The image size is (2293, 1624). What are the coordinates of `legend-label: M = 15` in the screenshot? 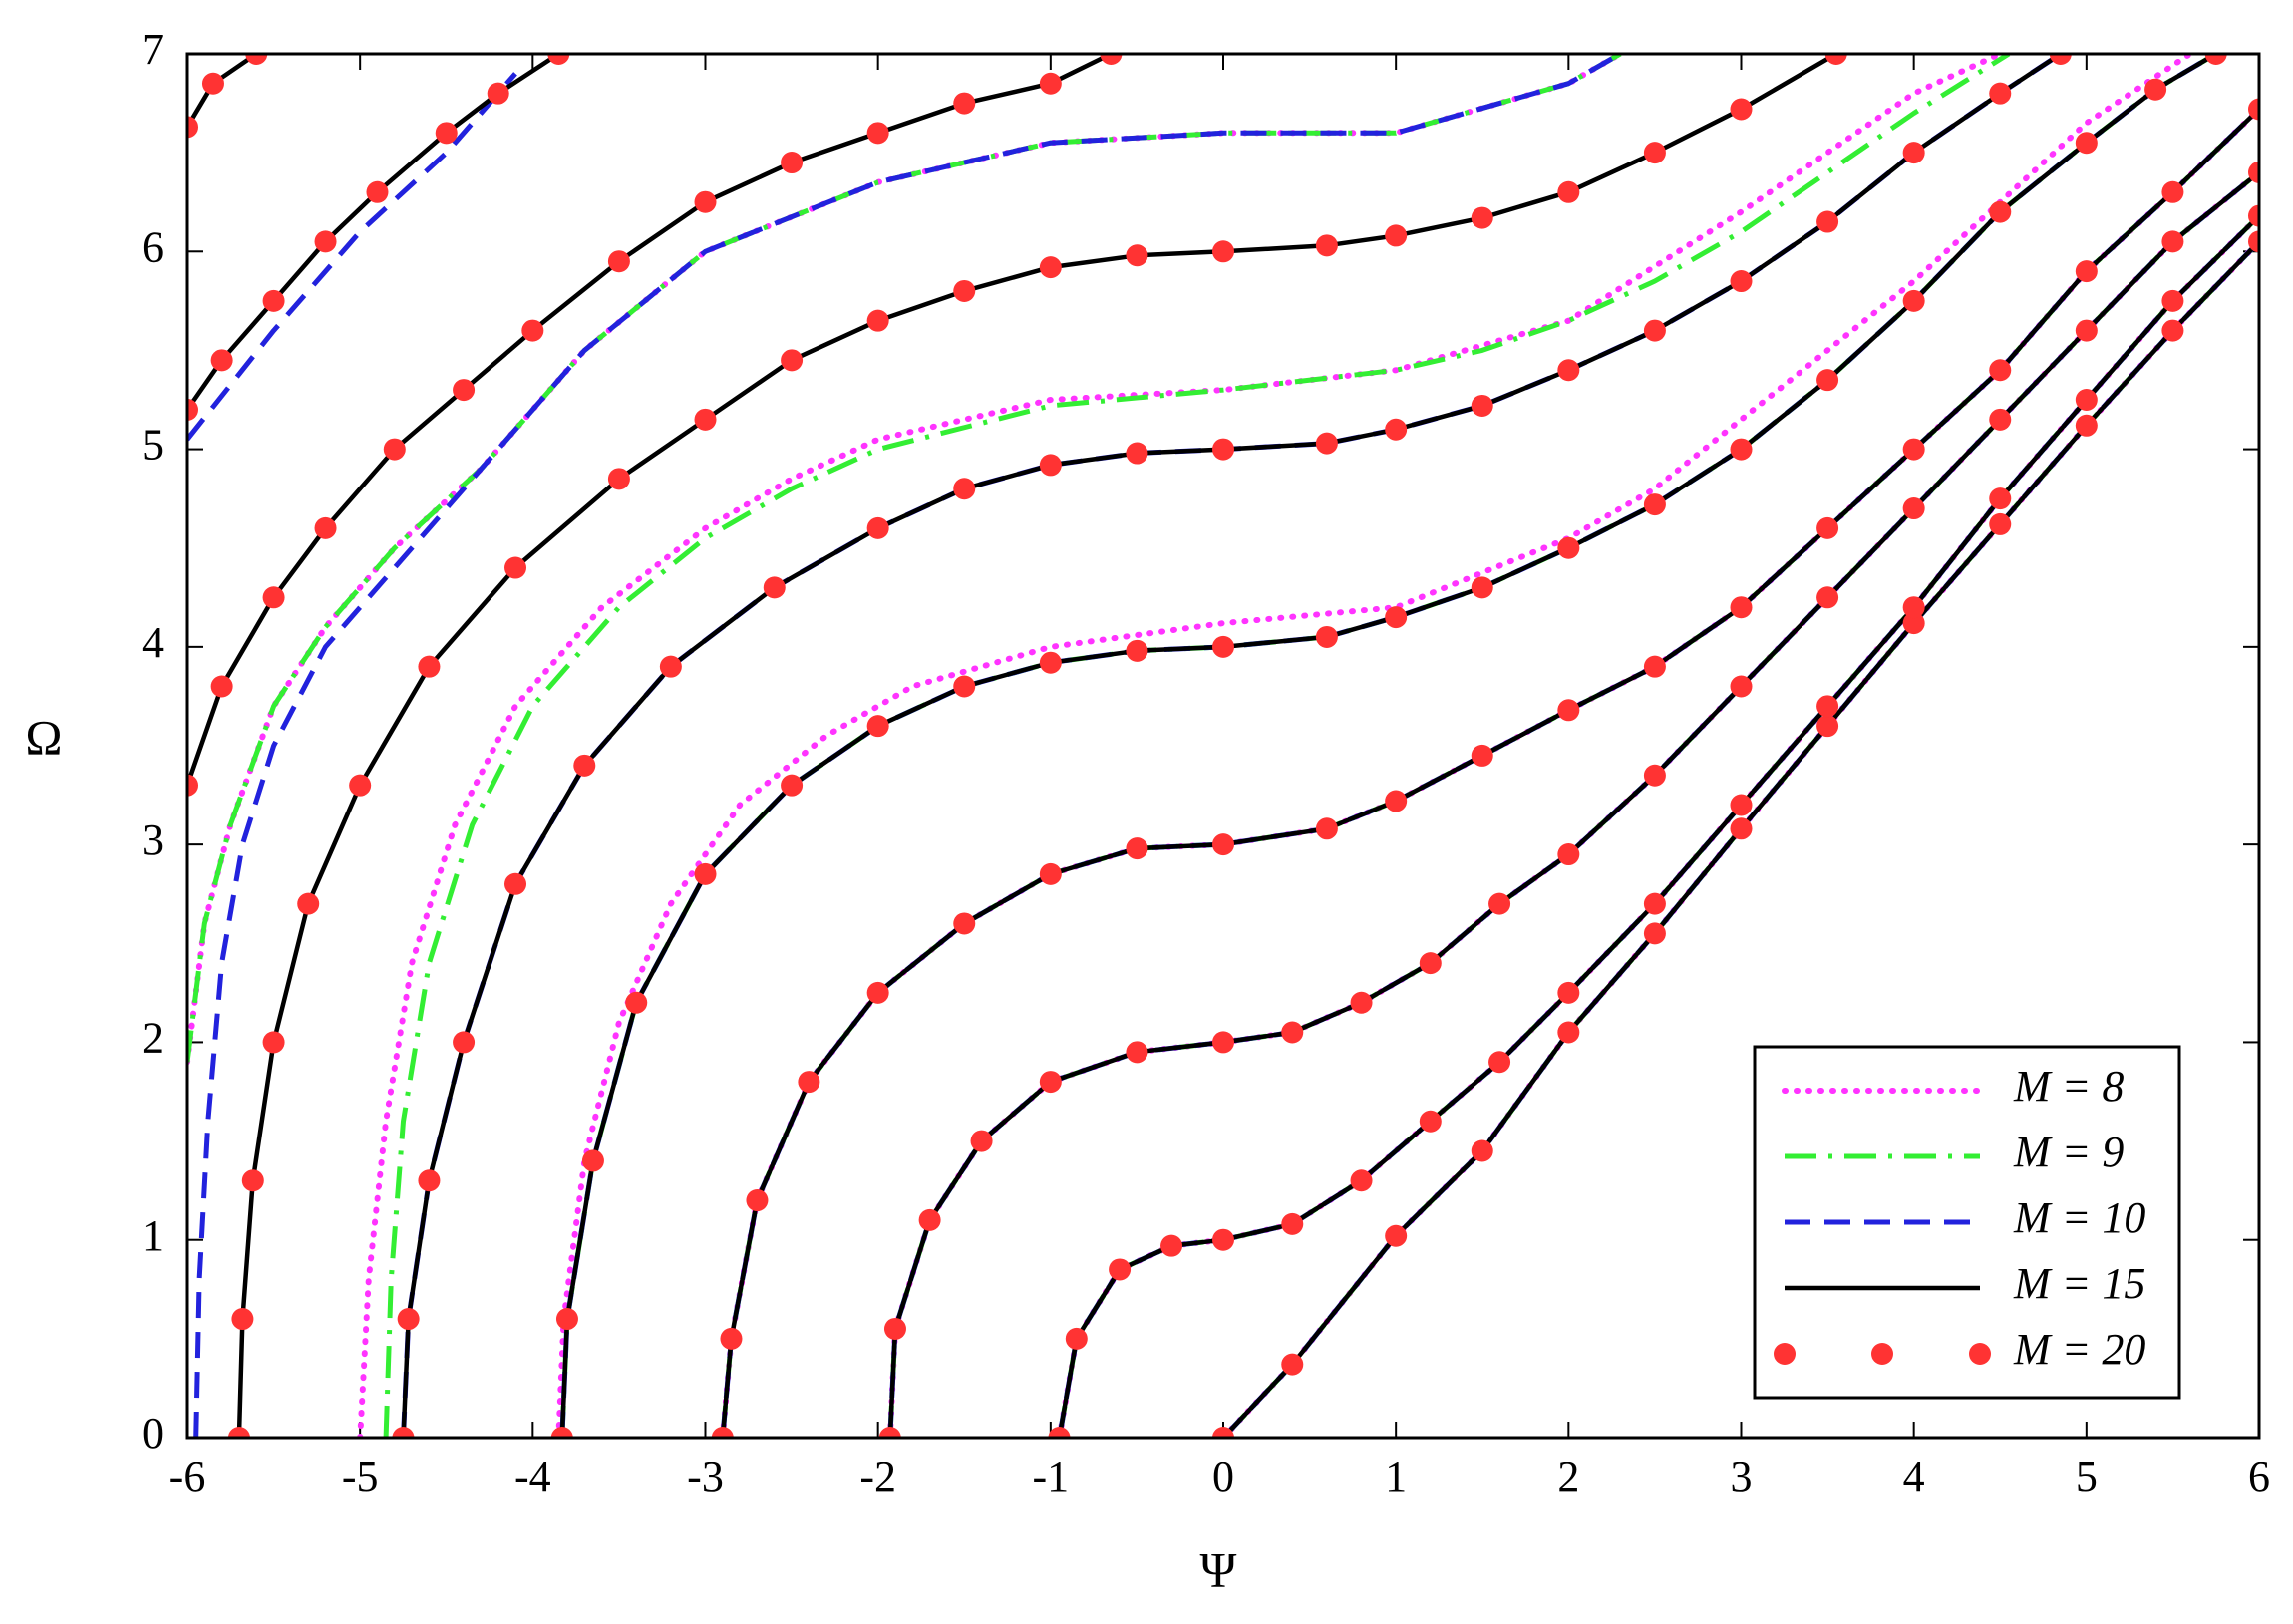 It's located at (2079, 1284).